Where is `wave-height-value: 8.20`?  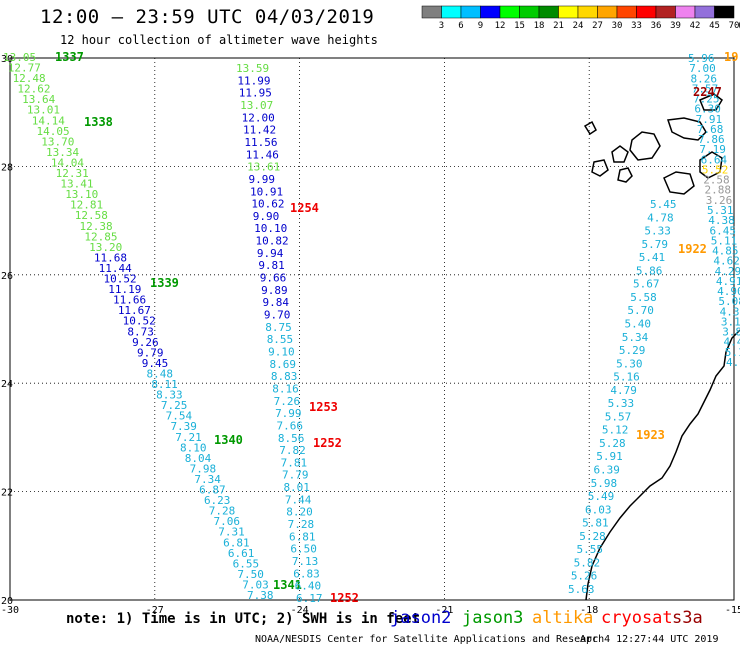
wave-height-value: 8.20 is located at coordinates (299, 512).